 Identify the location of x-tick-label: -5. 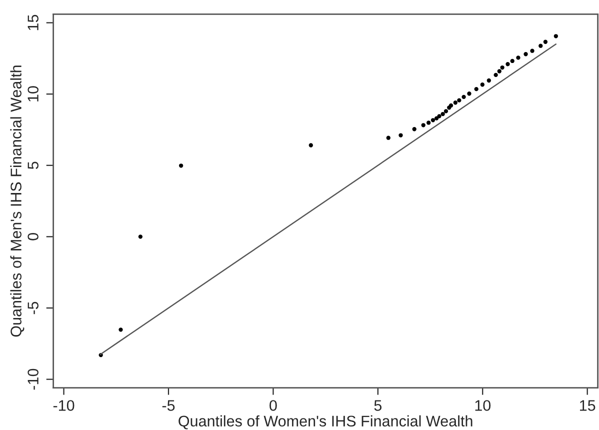
(168, 405).